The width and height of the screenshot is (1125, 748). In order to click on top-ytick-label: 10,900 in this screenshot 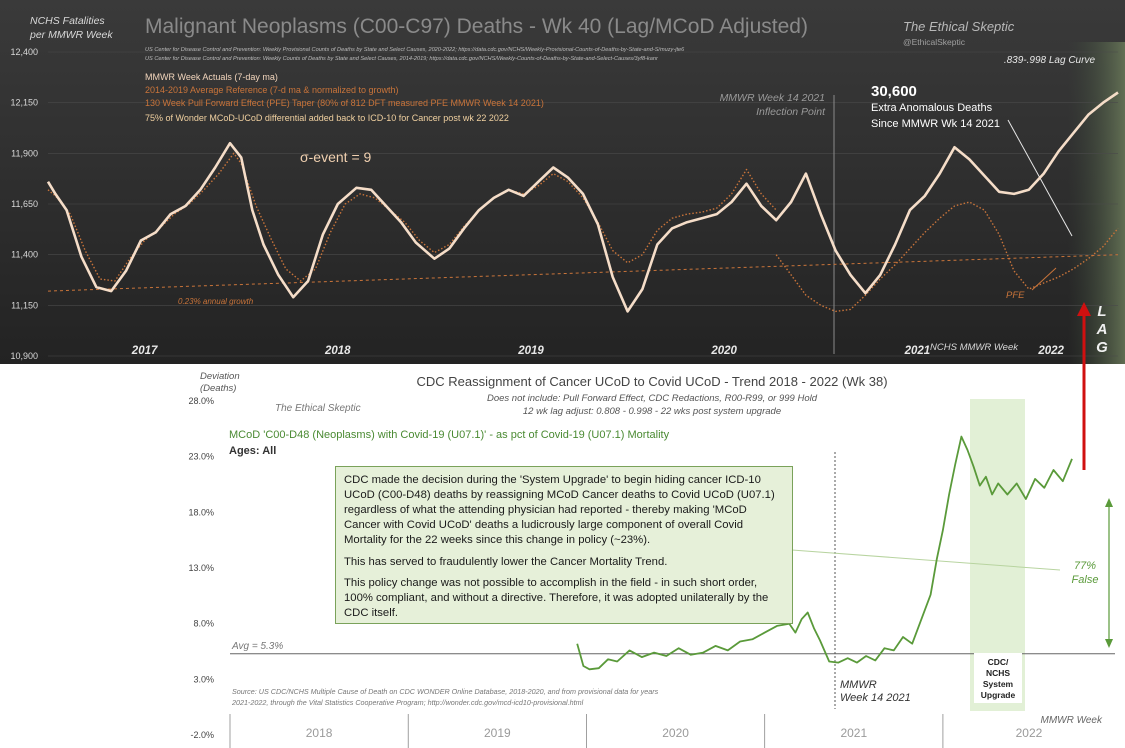, I will do `click(24, 356)`.